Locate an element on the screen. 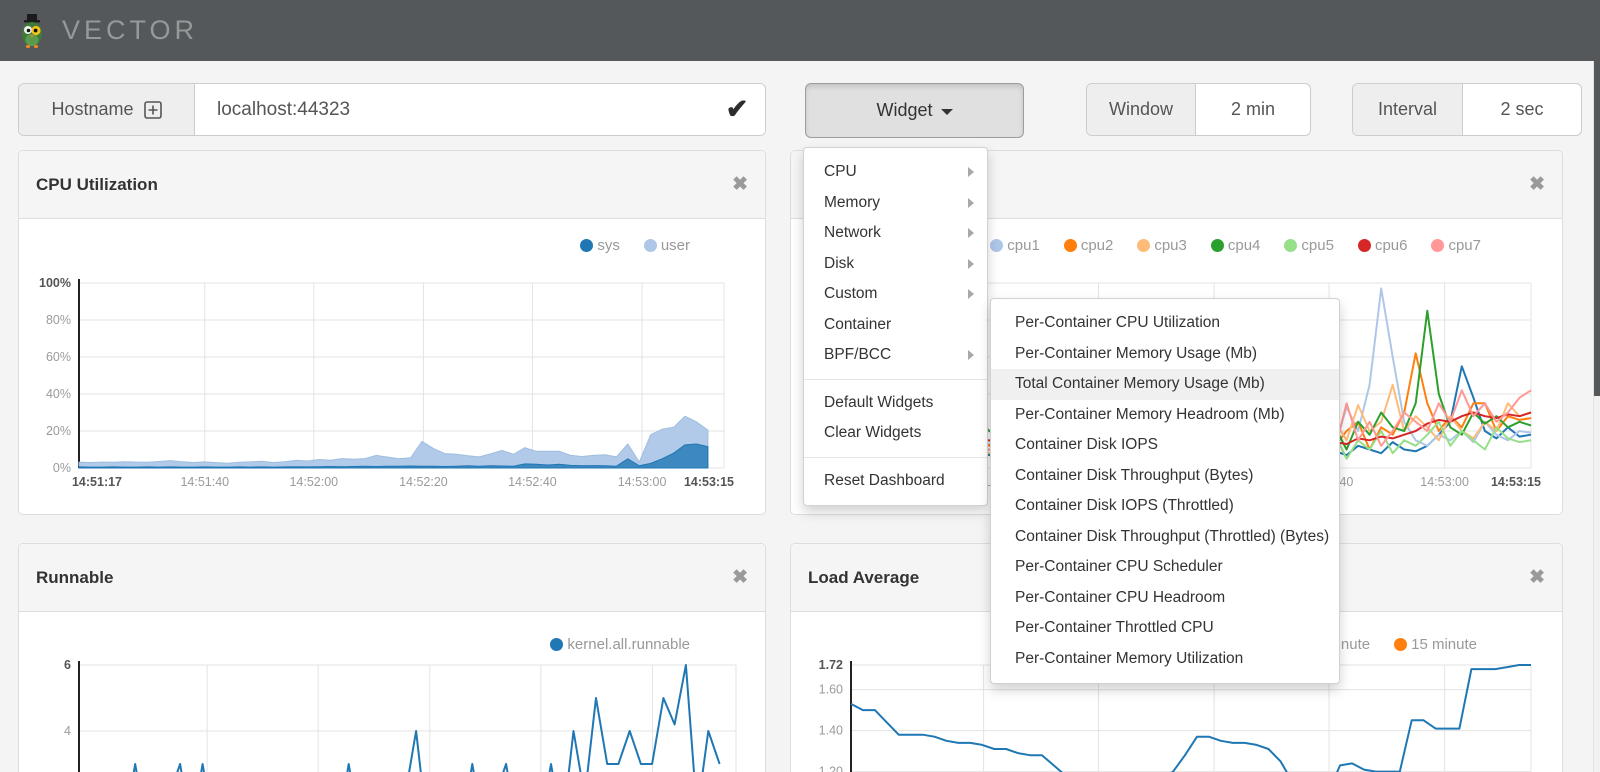  legend-item: cpu3 is located at coordinates (1162, 245).